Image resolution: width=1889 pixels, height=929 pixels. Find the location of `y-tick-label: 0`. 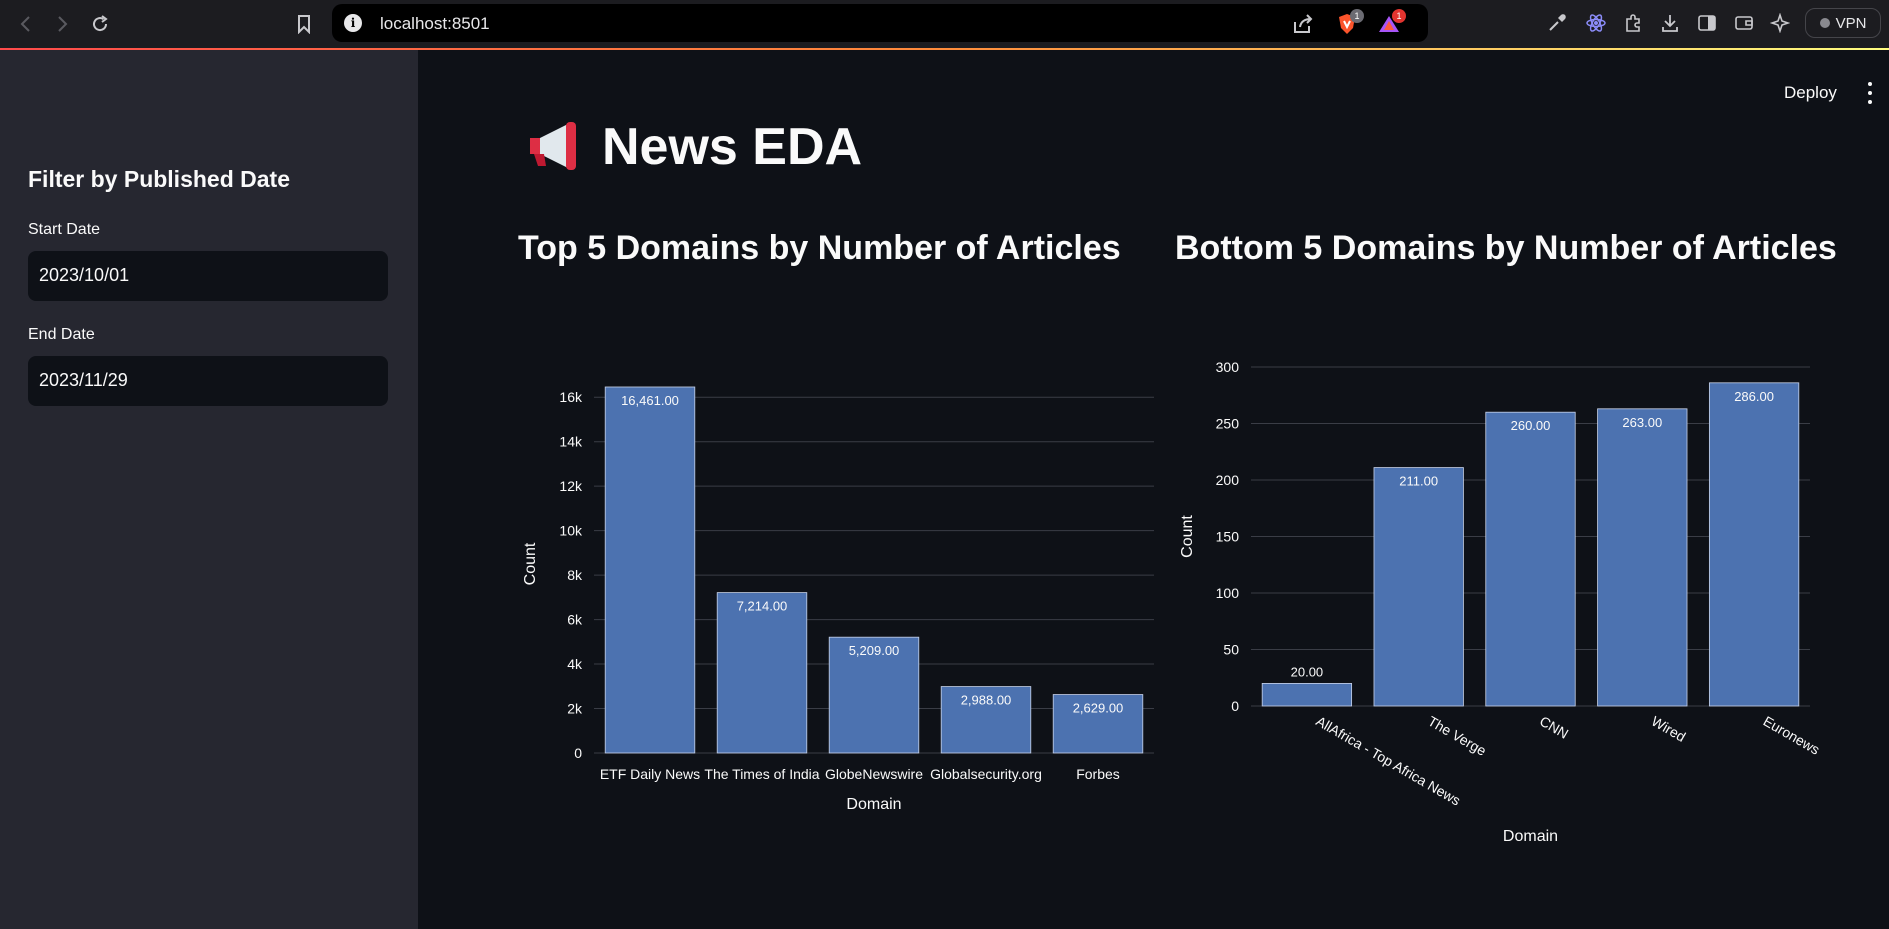

y-tick-label: 0 is located at coordinates (578, 753).